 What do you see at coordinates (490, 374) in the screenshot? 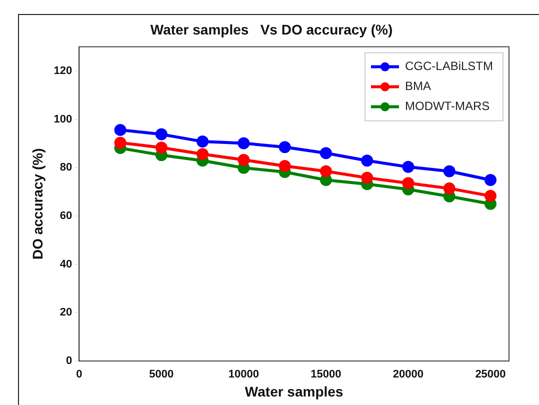
I see `x-tick-label: 25000` at bounding box center [490, 374].